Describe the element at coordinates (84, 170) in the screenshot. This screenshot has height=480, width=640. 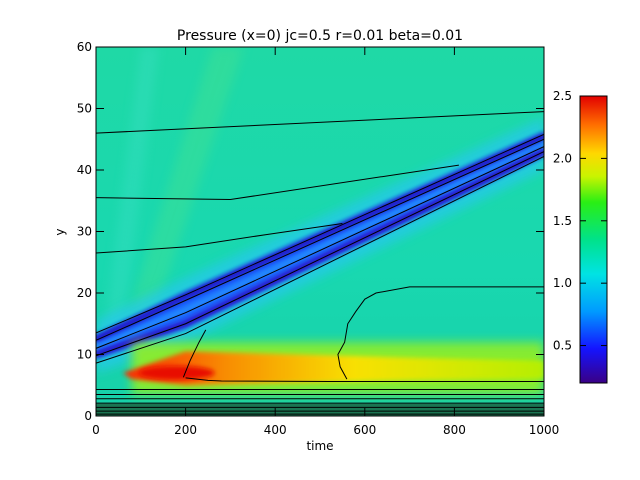
I see `y-tick-label: 40` at that location.